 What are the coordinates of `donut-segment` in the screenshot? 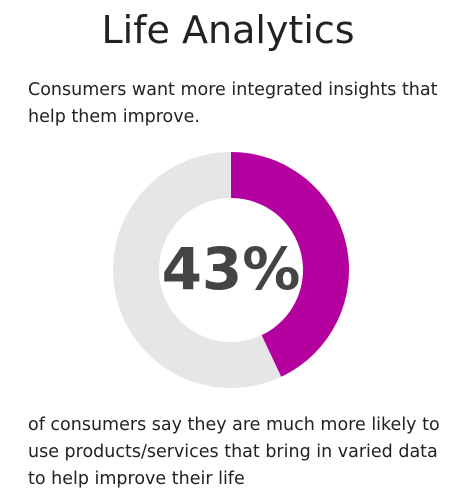 It's located at (290, 264).